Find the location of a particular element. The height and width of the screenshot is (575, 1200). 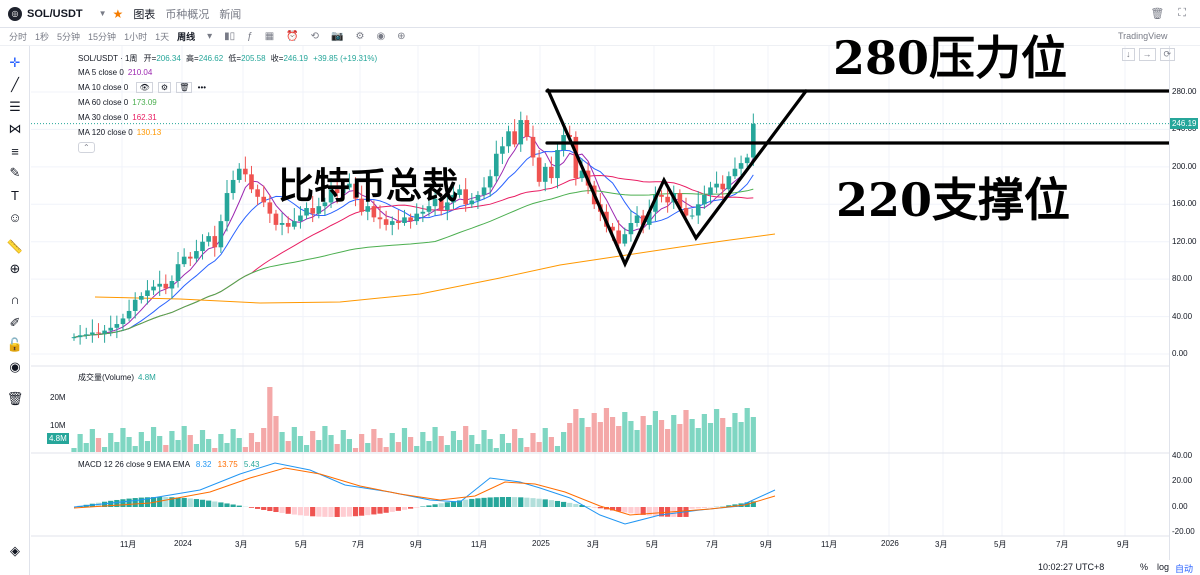

macd-signal-line is located at coordinates (424, 491).